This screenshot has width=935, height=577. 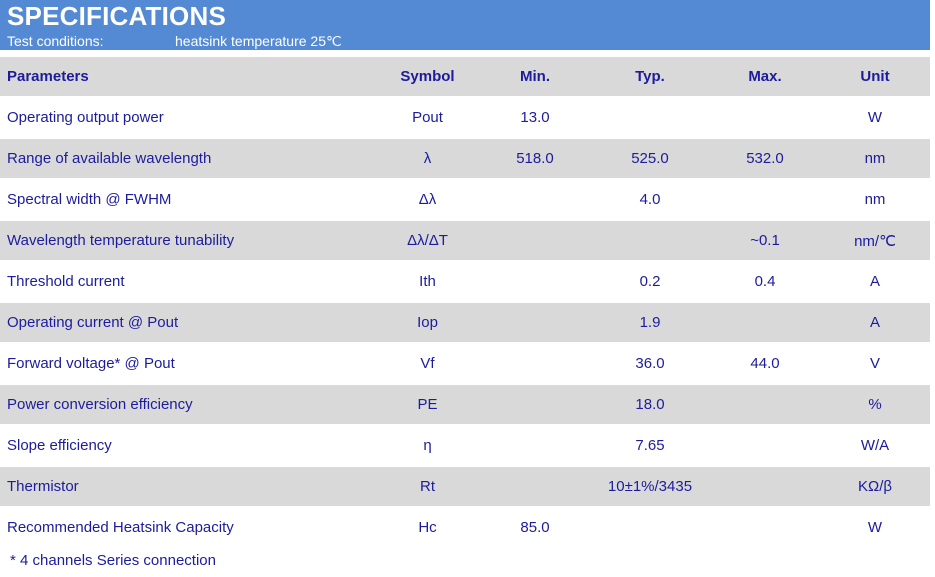 What do you see at coordinates (427, 281) in the screenshot?
I see `cell-symbol: Ith` at bounding box center [427, 281].